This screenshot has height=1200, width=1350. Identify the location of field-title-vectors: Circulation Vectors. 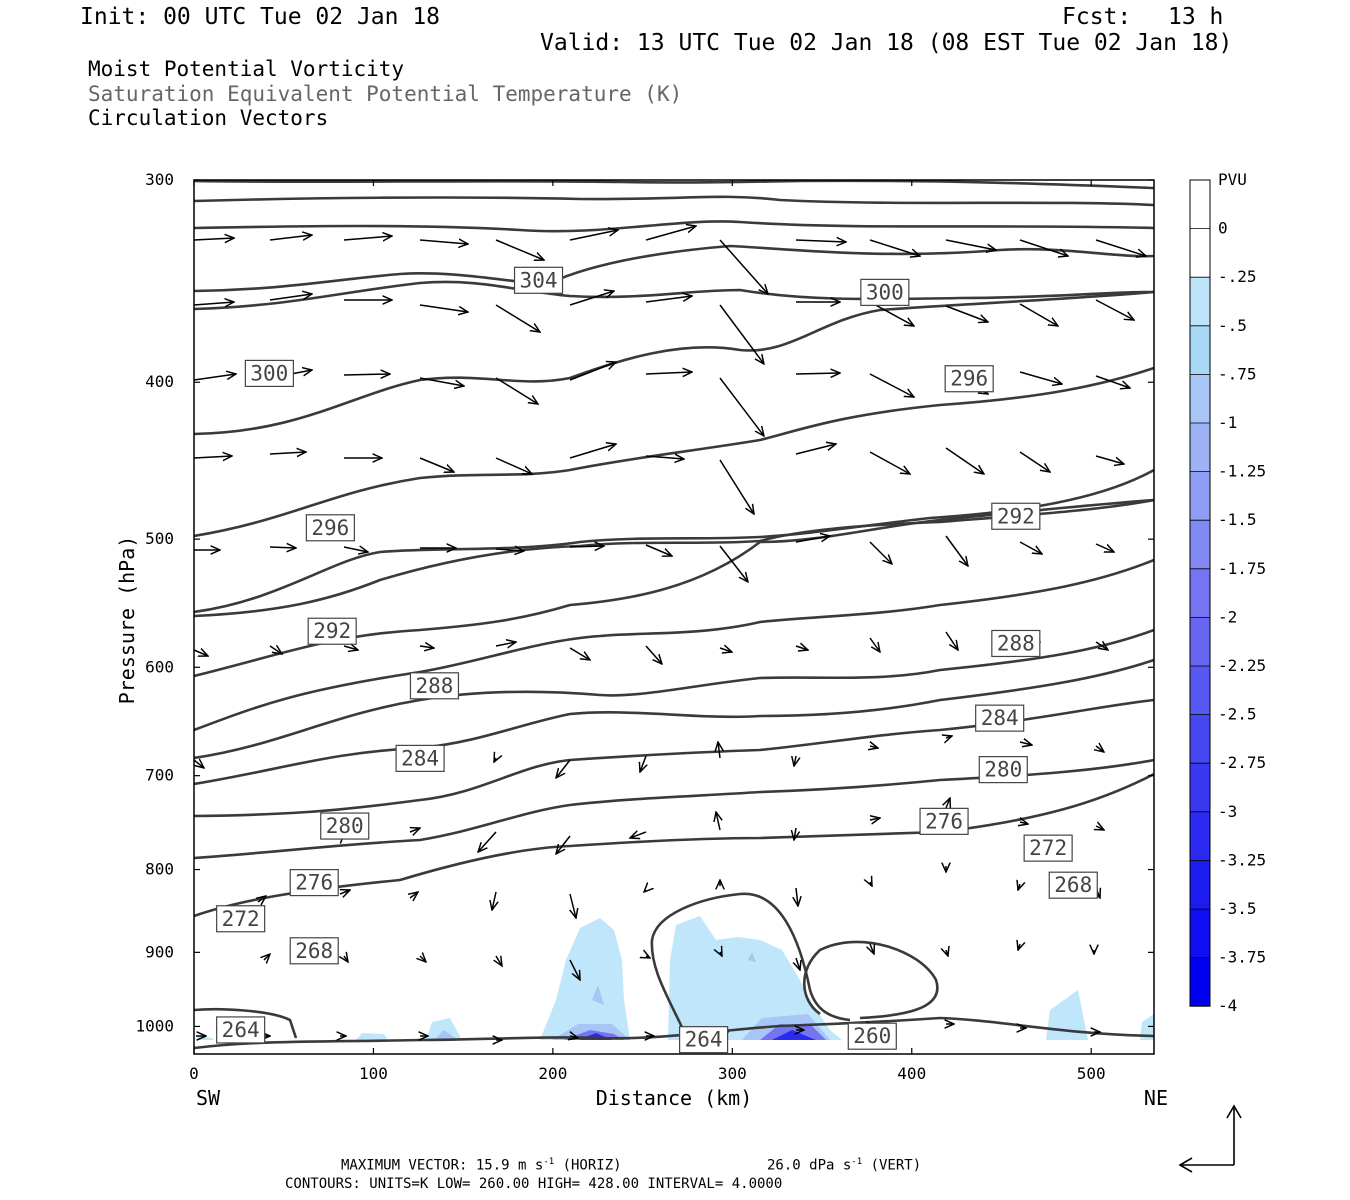
(208, 118).